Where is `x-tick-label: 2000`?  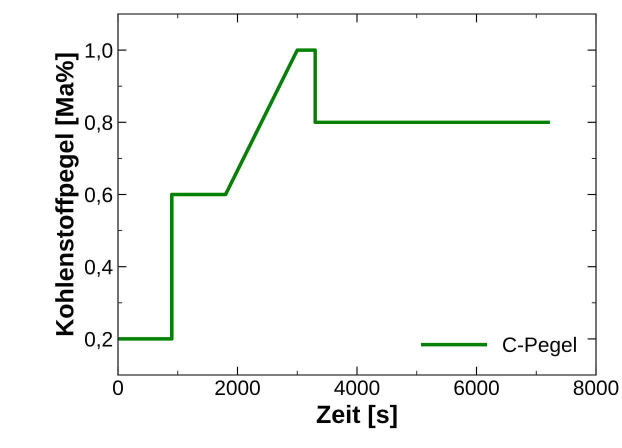
x-tick-label: 2000 is located at coordinates (237, 388).